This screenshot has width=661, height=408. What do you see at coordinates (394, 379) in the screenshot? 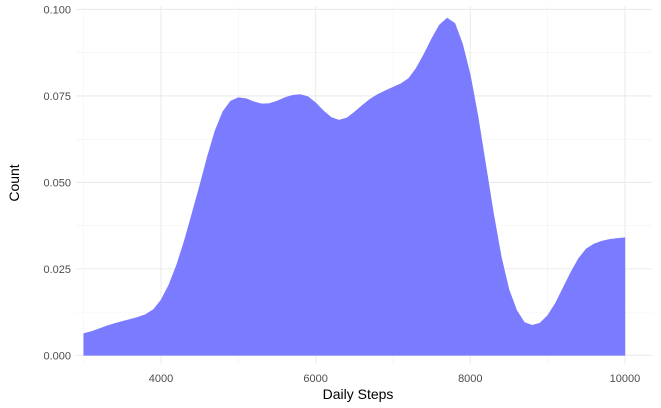
I see `x-tick-labels: 4000 6000 8000 10000` at bounding box center [394, 379].